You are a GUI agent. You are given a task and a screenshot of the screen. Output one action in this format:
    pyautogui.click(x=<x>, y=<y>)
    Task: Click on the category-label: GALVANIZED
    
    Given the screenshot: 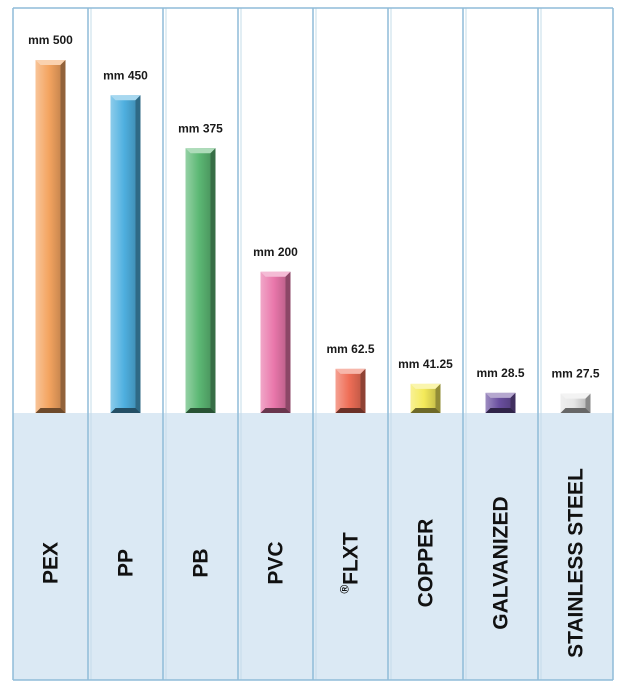 What is the action you would take?
    pyautogui.click(x=501, y=562)
    